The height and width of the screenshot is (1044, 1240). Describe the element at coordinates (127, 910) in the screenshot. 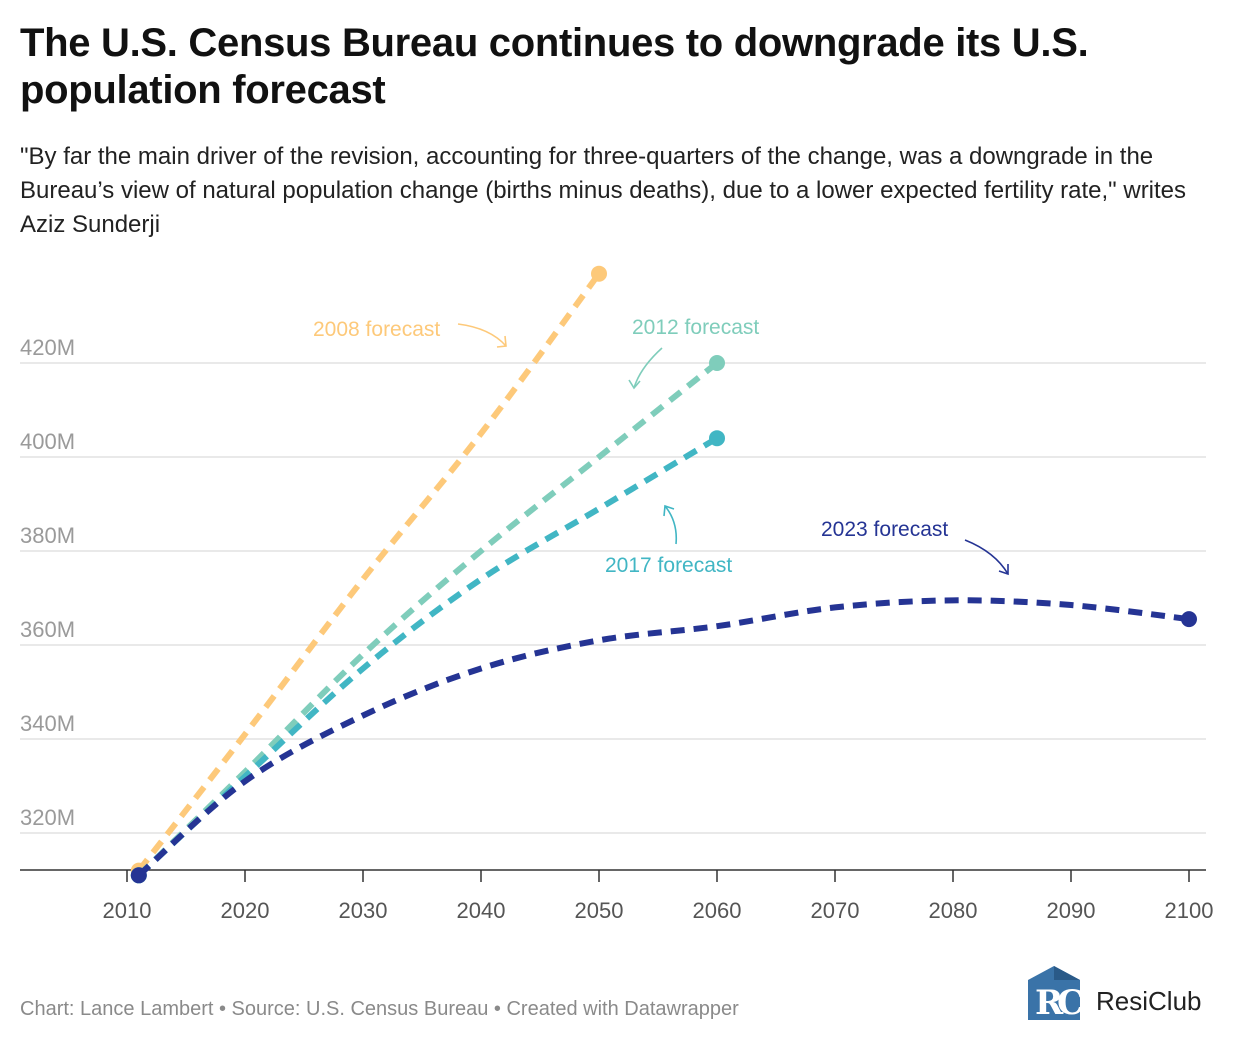

I see `x-tick-label: 2010` at that location.